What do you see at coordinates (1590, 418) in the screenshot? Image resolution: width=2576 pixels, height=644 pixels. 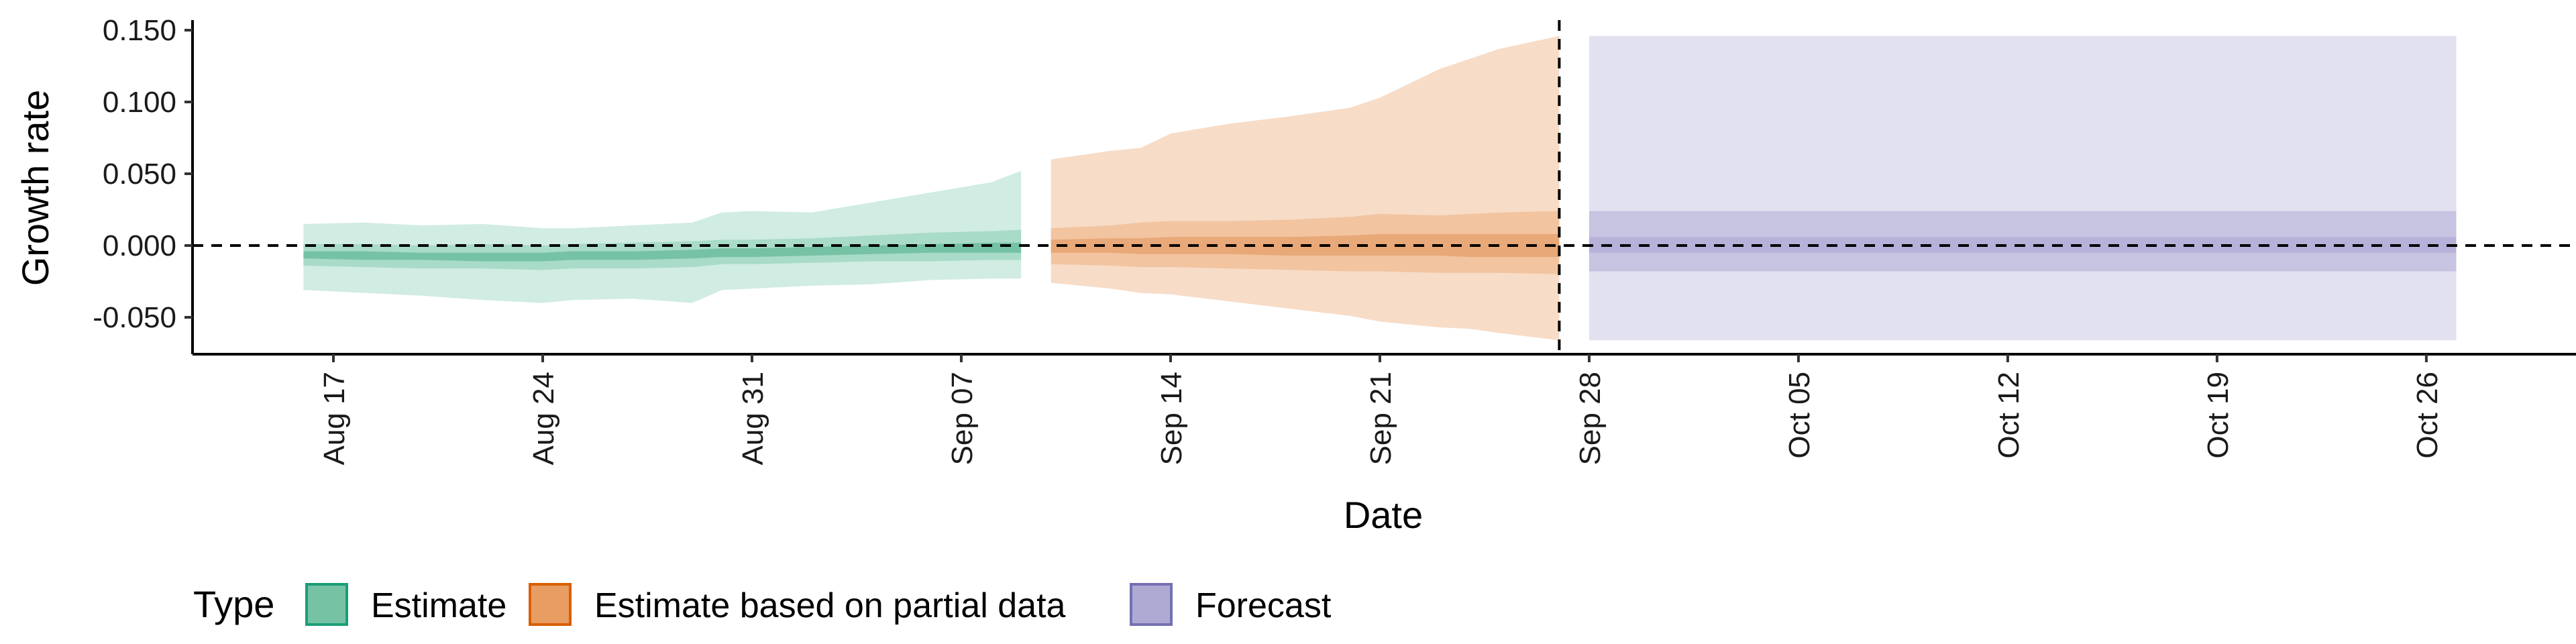 I see `x-tick-label: Sep 28` at bounding box center [1590, 418].